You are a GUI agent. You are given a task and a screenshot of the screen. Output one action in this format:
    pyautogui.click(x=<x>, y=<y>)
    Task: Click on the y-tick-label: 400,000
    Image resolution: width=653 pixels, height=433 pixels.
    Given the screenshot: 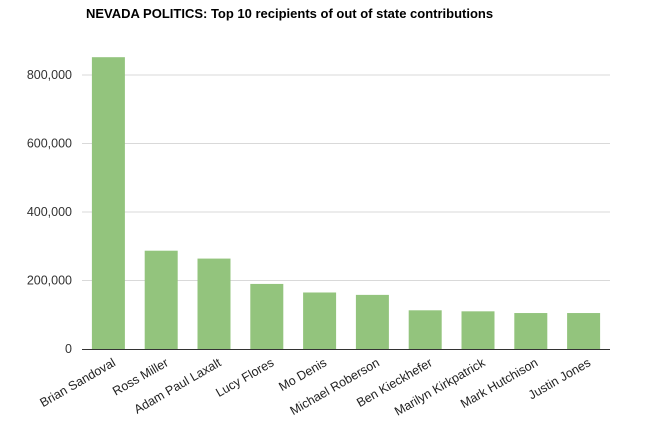 What is the action you would take?
    pyautogui.click(x=49, y=212)
    